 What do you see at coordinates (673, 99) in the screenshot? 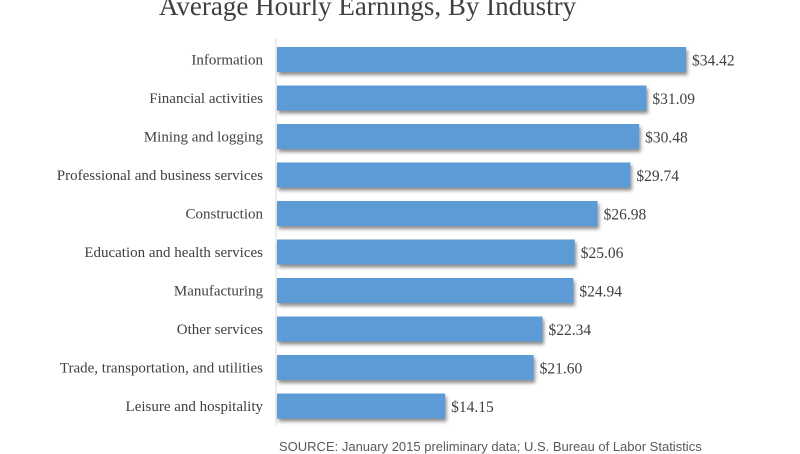
I see `value-label-1: $31.09` at bounding box center [673, 99].